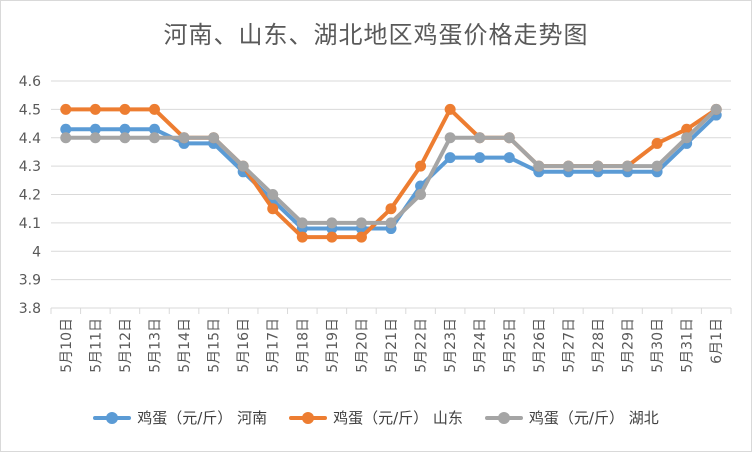  I want to click on y-tick-label: 4.4, so click(30, 139).